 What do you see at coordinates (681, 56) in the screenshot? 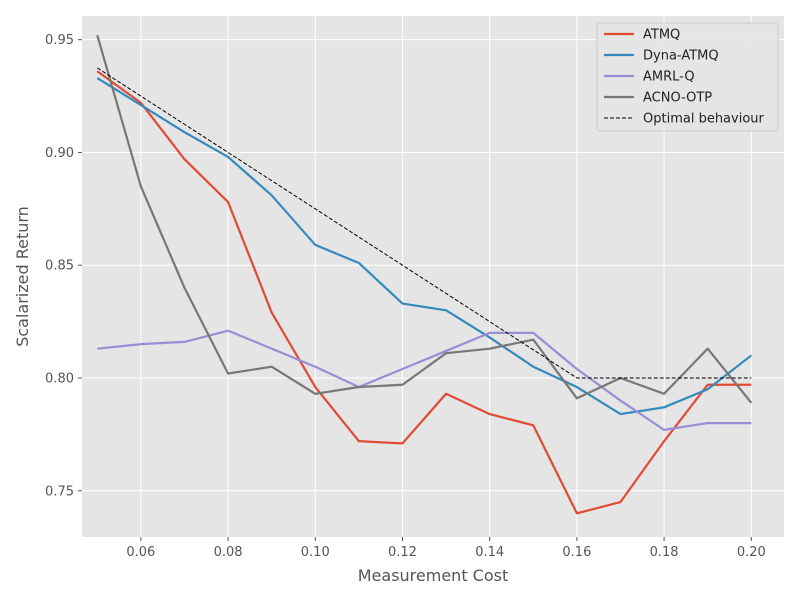
I see `legend-label-dyna-atmq: Dyna-ATMQ` at bounding box center [681, 56].